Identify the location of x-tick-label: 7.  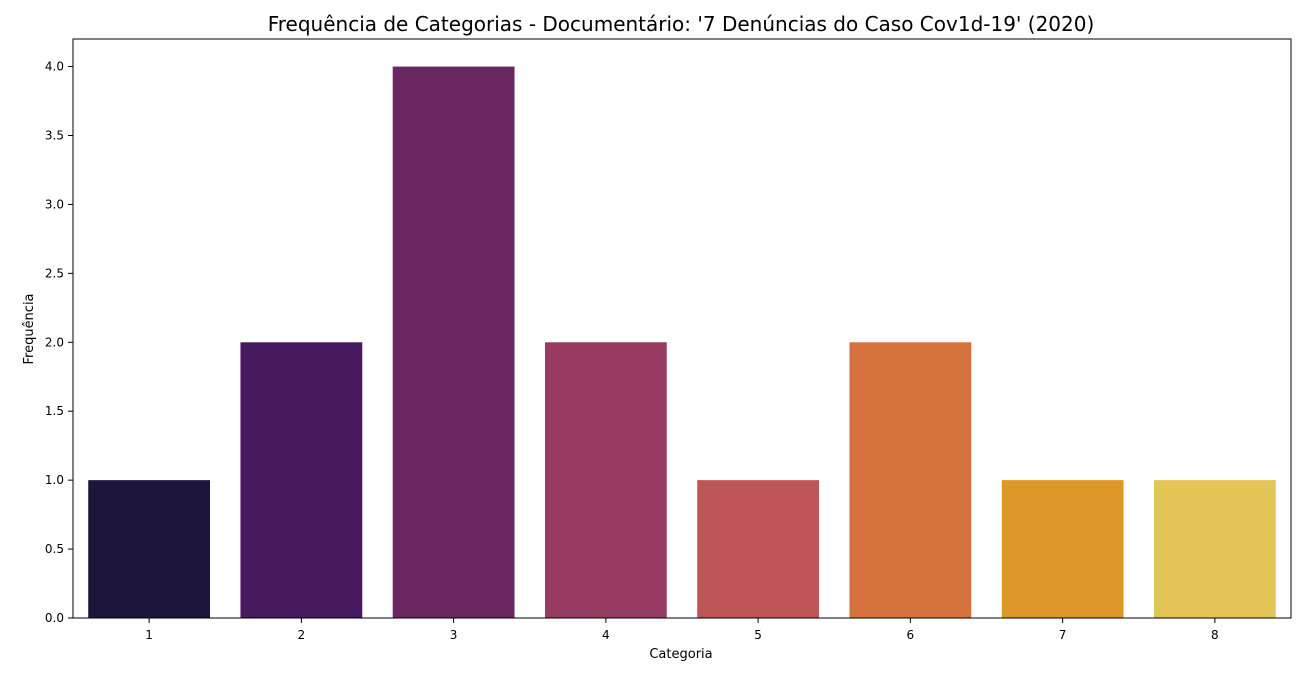
(1063, 635).